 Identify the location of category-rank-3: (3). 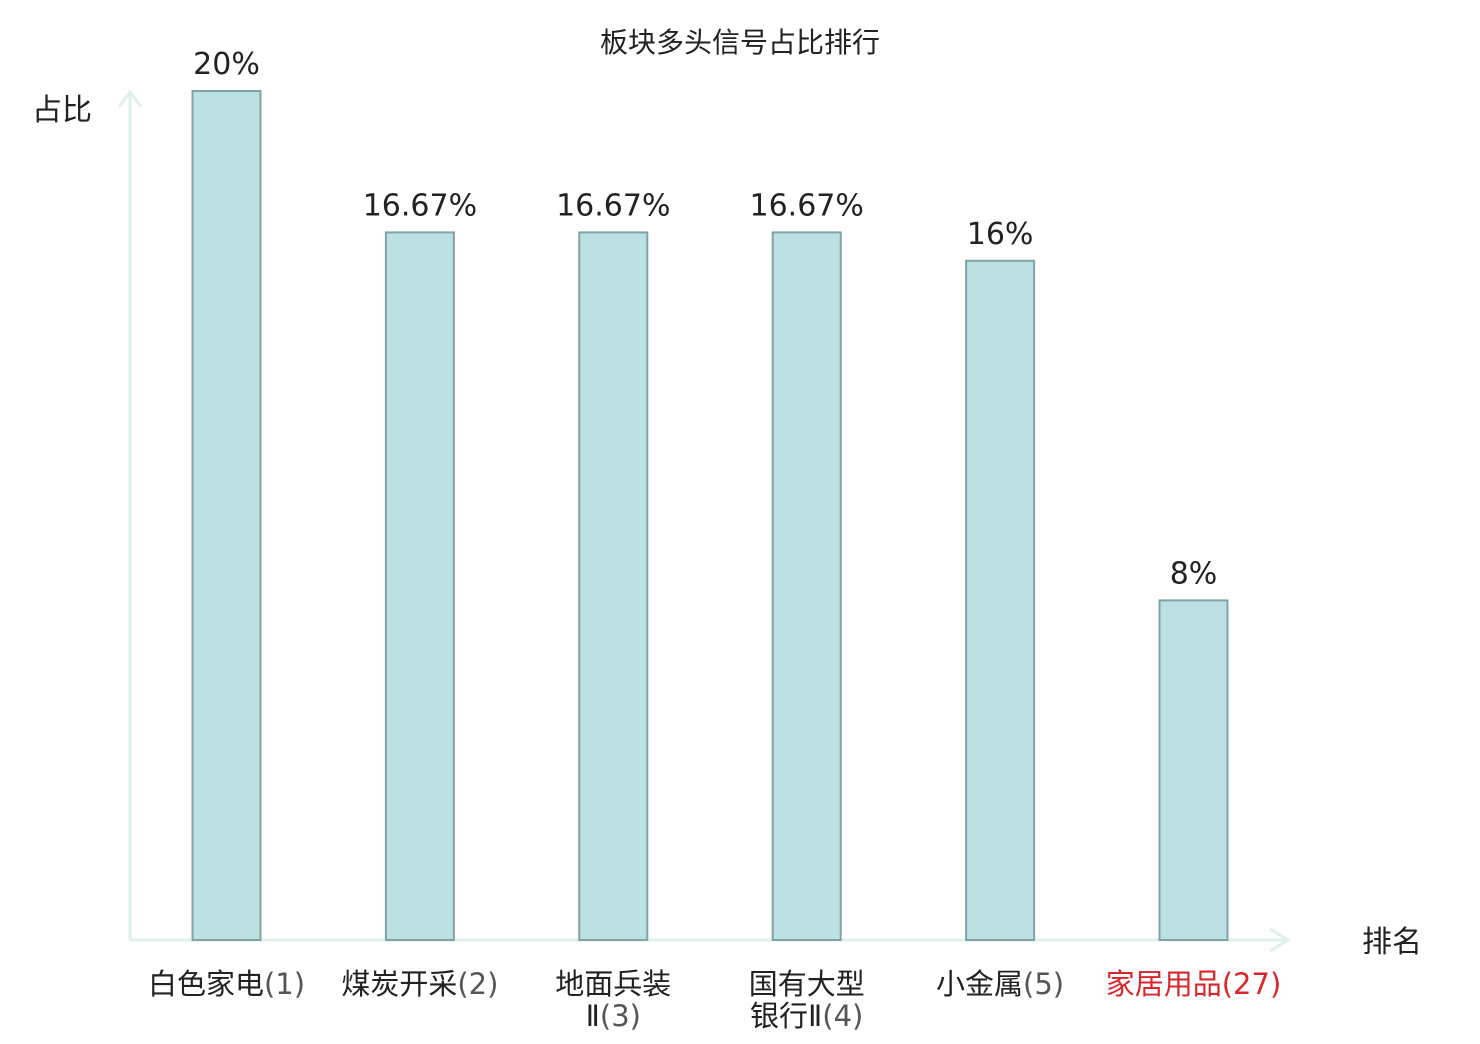
(620, 1016).